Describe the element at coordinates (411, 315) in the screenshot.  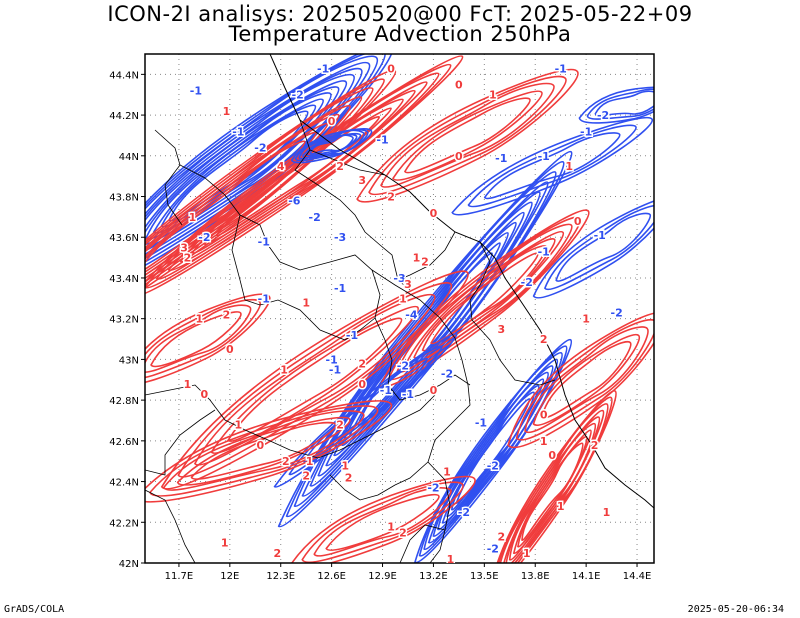
I see `contour-label: -4` at that location.